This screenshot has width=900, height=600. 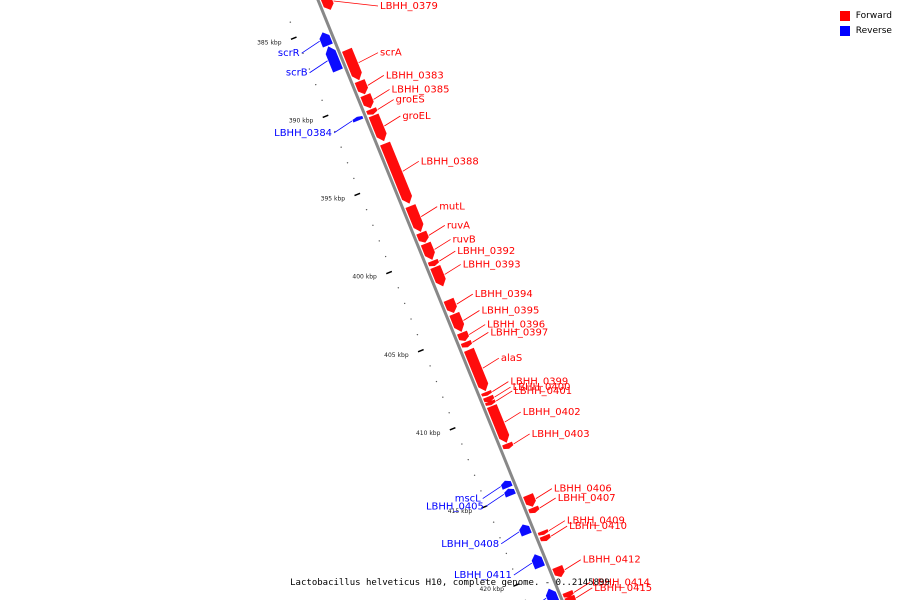 What do you see at coordinates (552, 412) in the screenshot?
I see `gene-label: LBHH_0402` at bounding box center [552, 412].